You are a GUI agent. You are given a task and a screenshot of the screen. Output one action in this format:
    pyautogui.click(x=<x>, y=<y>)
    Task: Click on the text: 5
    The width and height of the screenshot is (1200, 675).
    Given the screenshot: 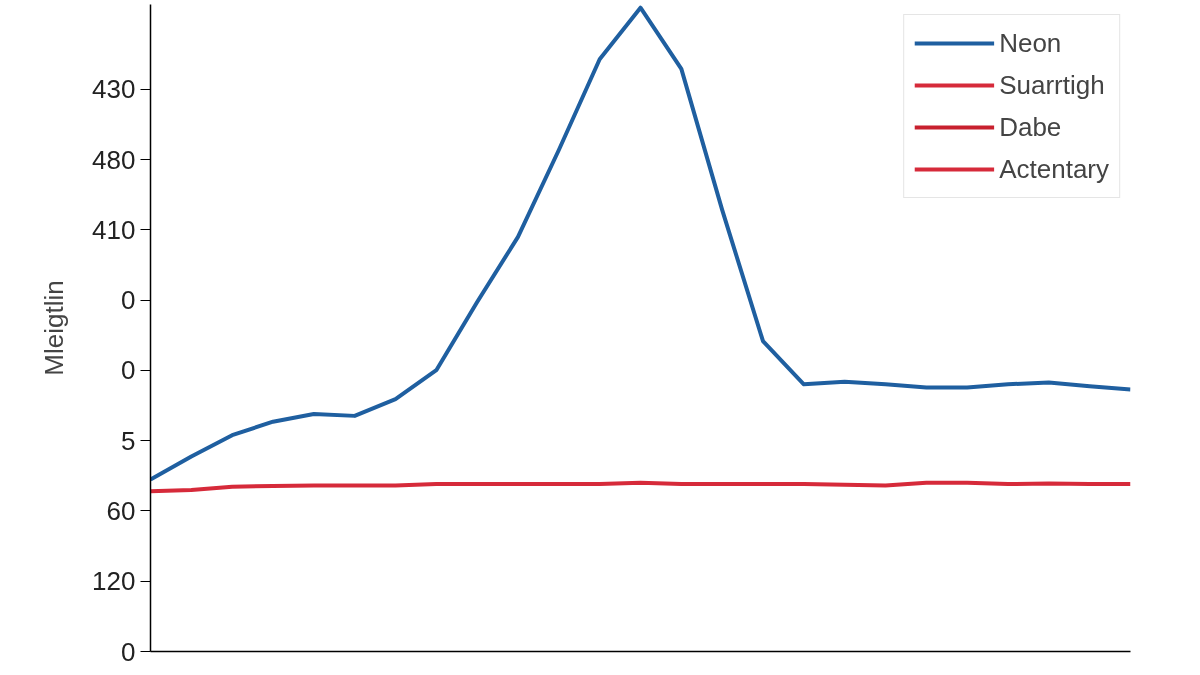 What is the action you would take?
    pyautogui.click(x=128, y=440)
    